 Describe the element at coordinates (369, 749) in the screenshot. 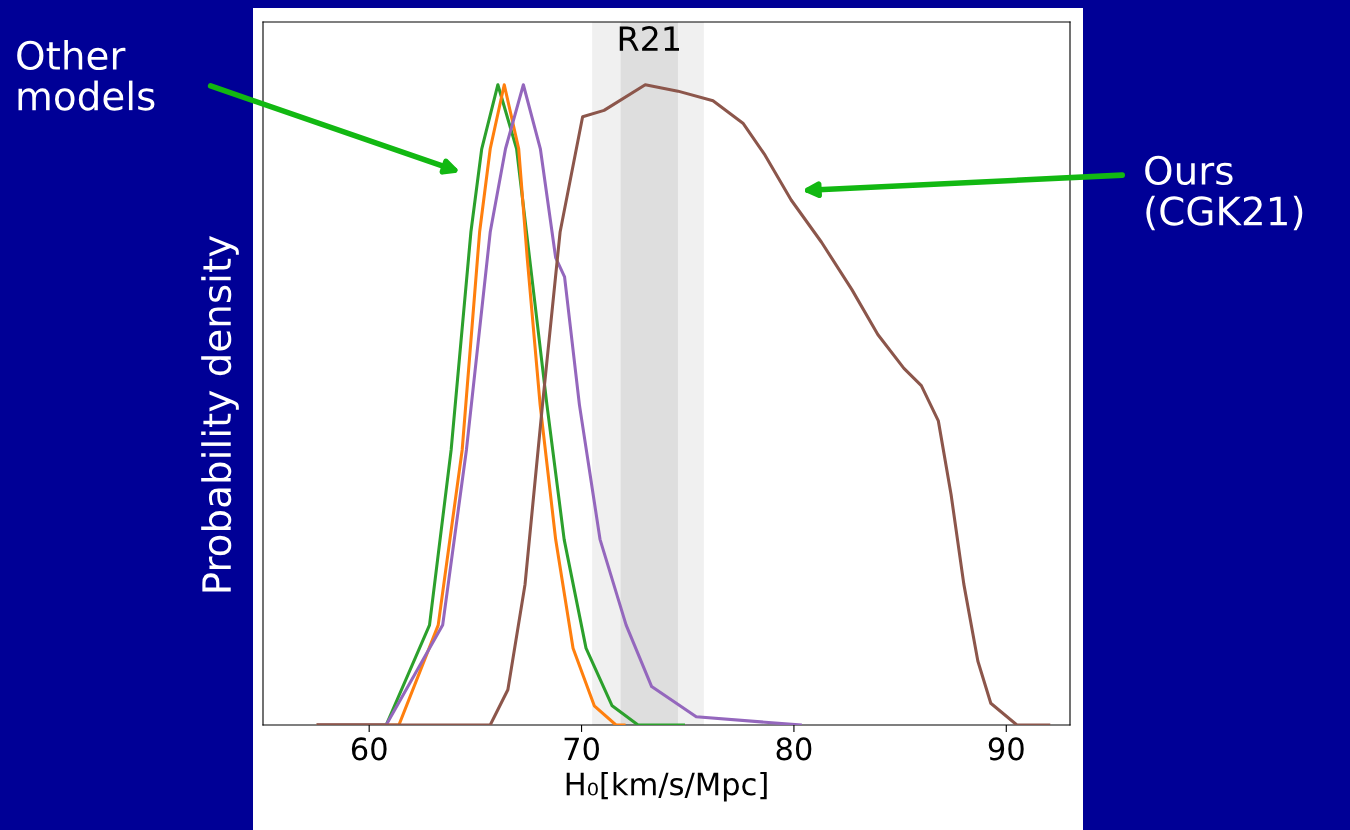

I see `x-tick-label: 60` at that location.